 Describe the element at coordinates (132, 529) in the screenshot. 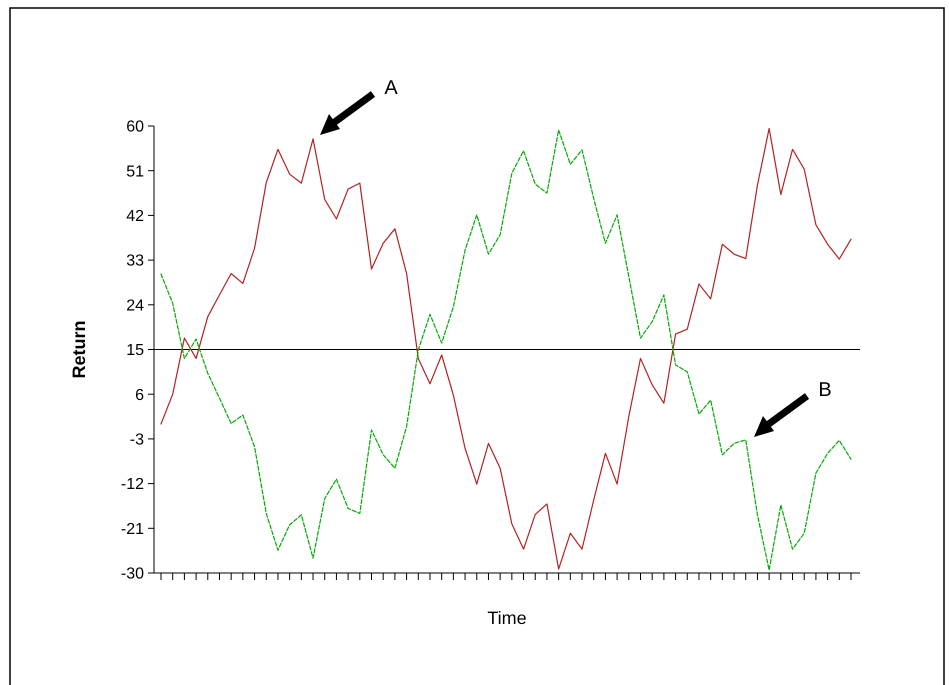

I see `y-tick-label: -21` at that location.